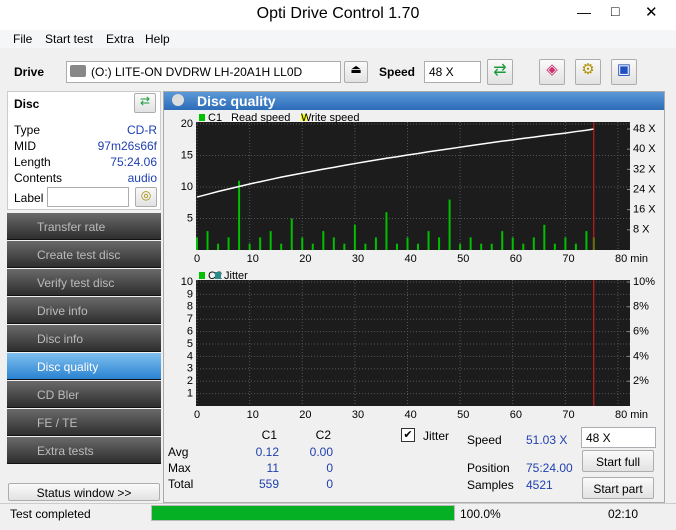 This screenshot has width=676, height=530. What do you see at coordinates (84, 422) in the screenshot?
I see `nav-item: FE / TE` at bounding box center [84, 422].